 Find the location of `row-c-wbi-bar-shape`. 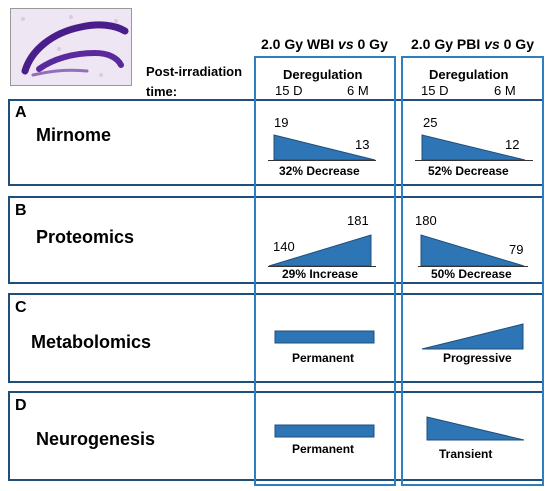

row-c-wbi-bar-shape is located at coordinates (324, 337).